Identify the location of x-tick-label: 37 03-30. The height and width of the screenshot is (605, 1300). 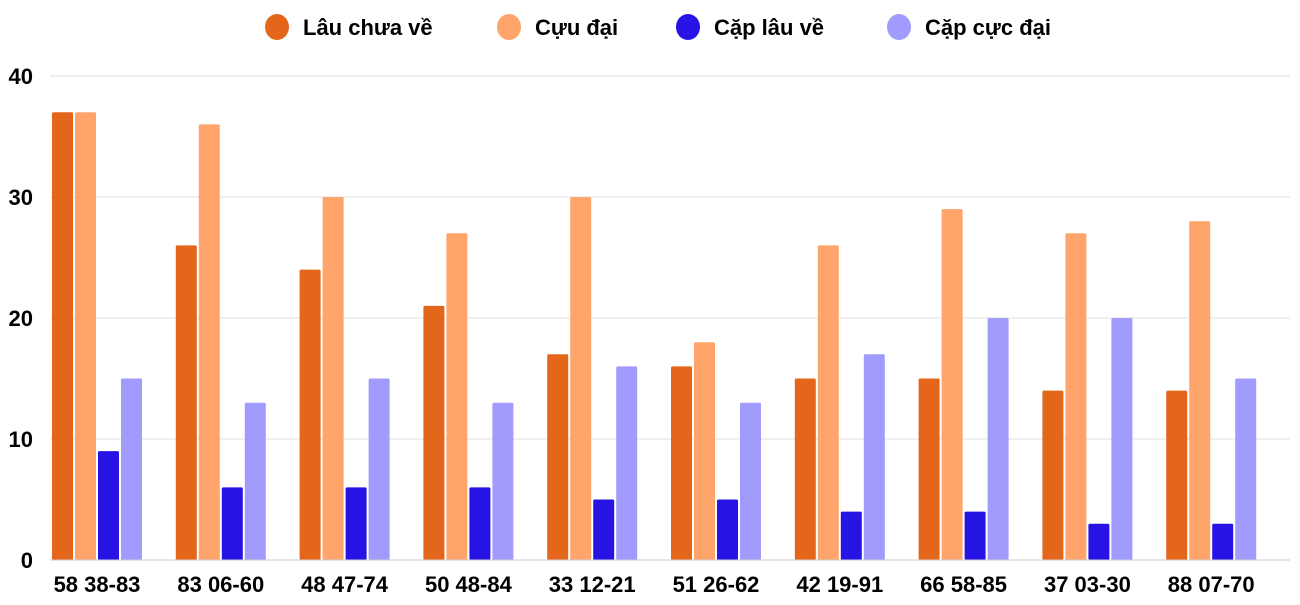
(1087, 584).